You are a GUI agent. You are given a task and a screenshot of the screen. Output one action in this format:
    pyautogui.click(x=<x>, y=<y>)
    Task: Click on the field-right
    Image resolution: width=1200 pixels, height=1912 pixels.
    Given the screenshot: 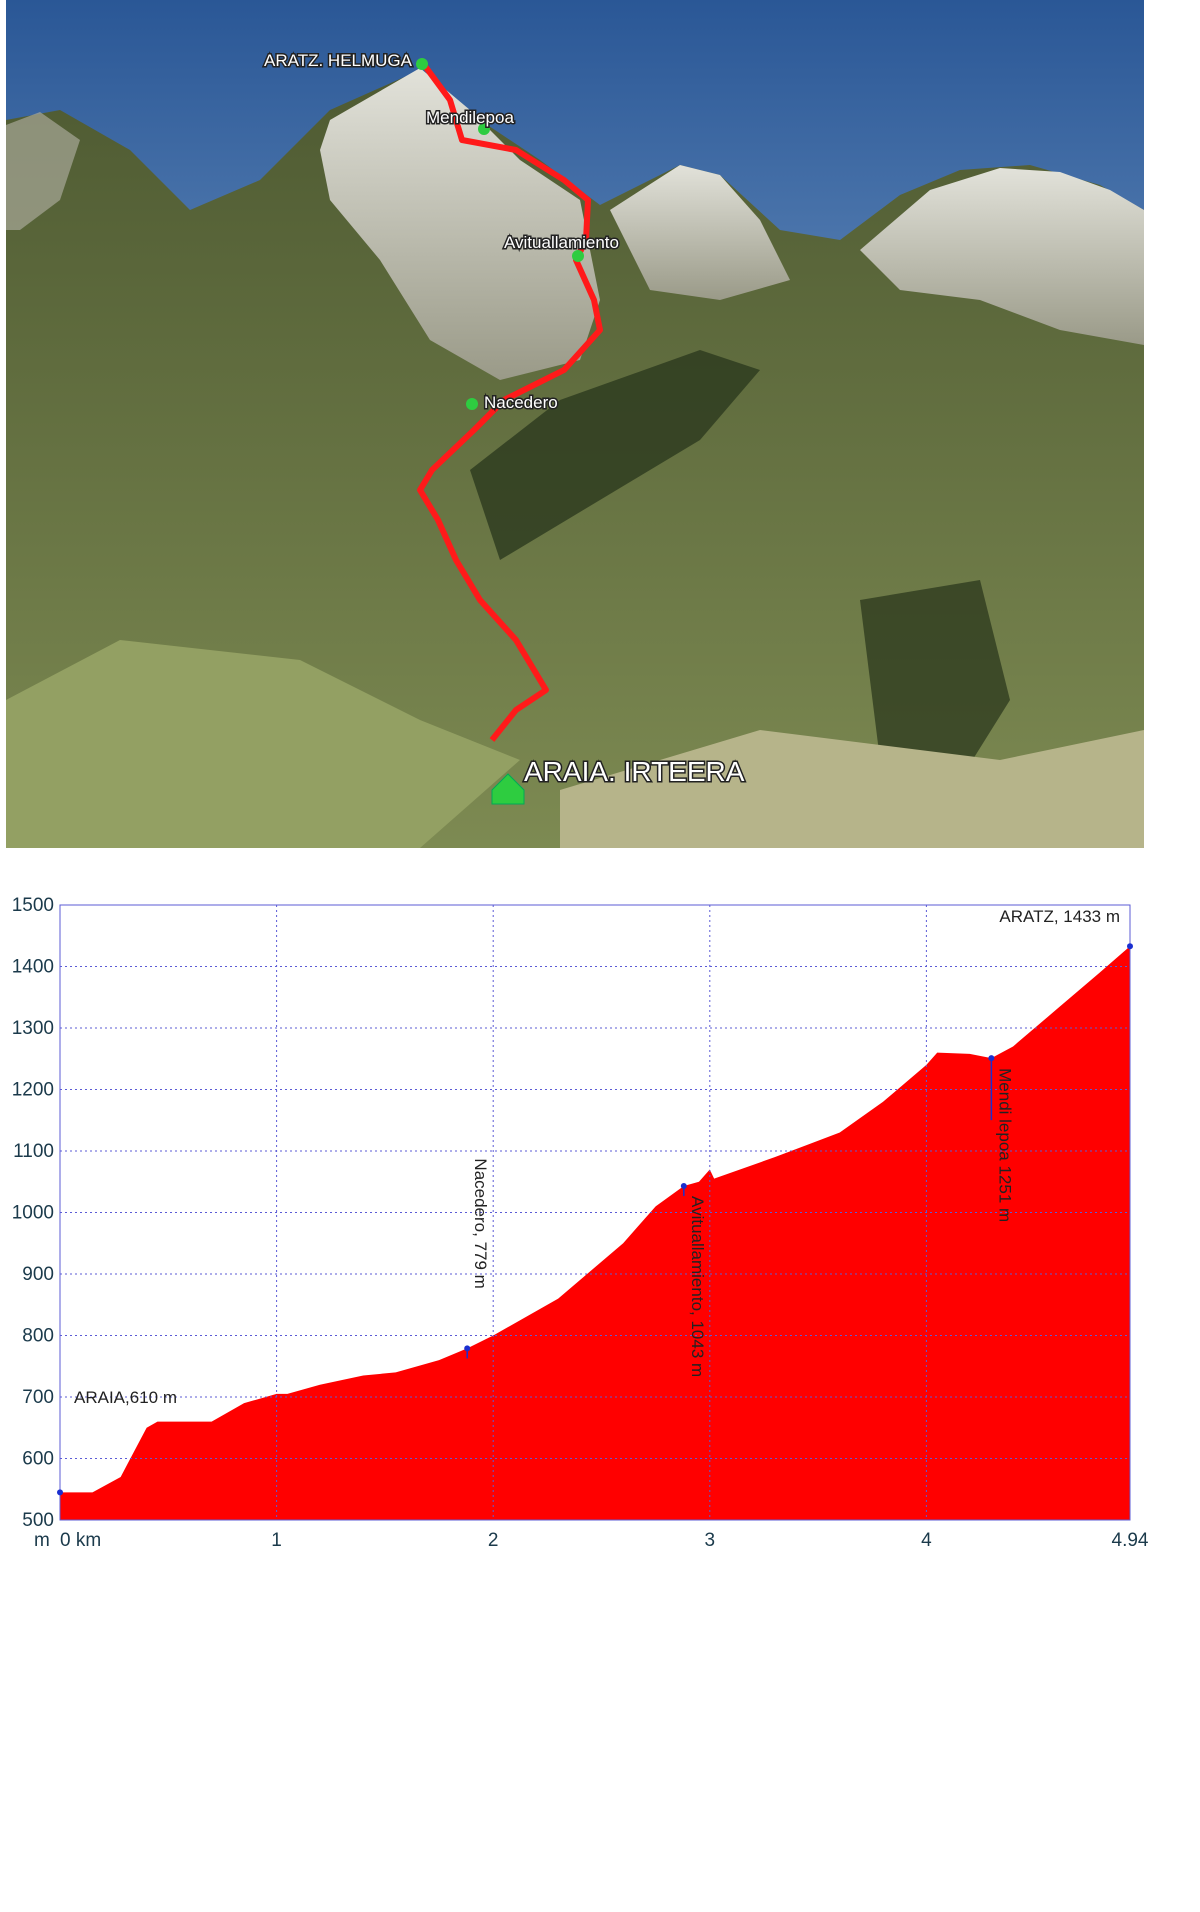 What is the action you would take?
    pyautogui.click(x=852, y=789)
    